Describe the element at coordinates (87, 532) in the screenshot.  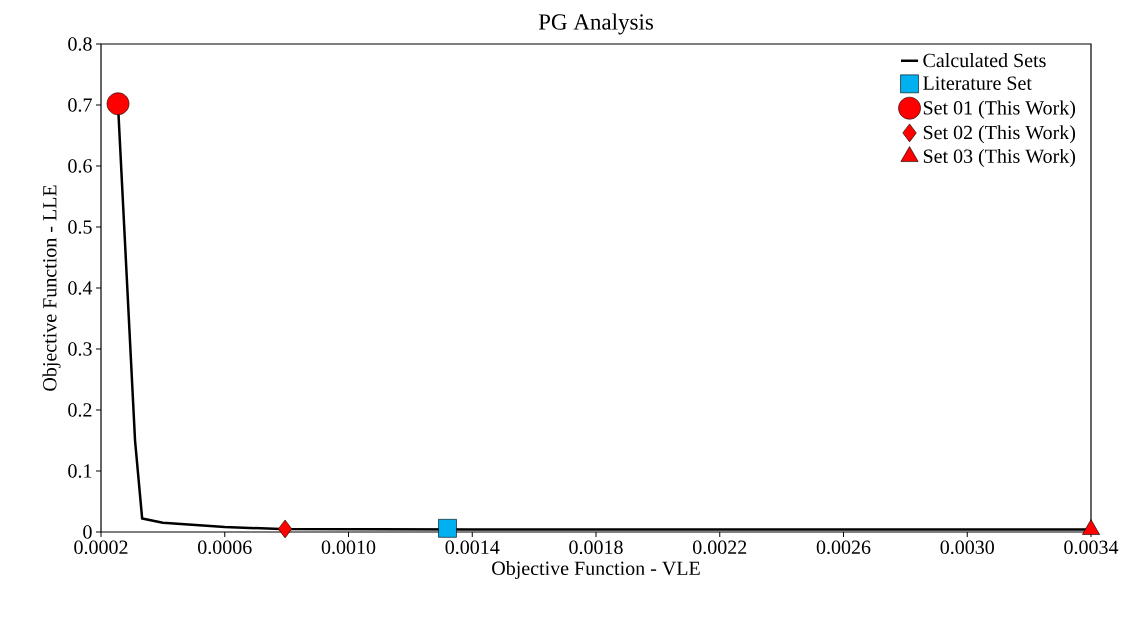
I see `y-tick-label: 0` at that location.